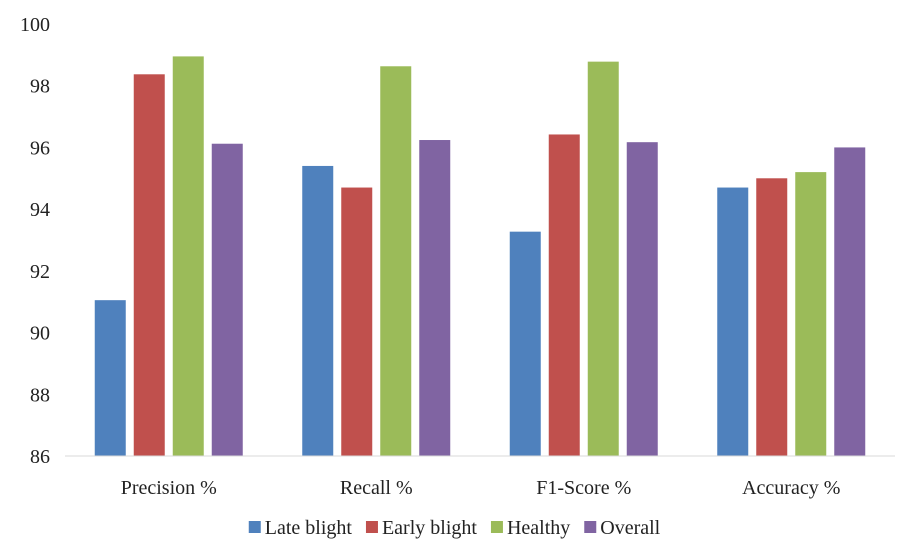 This screenshot has height=549, width=909. What do you see at coordinates (35, 241) in the screenshot?
I see `y-axis-ticks: 86 88 90 92 94 96 98 100` at bounding box center [35, 241].